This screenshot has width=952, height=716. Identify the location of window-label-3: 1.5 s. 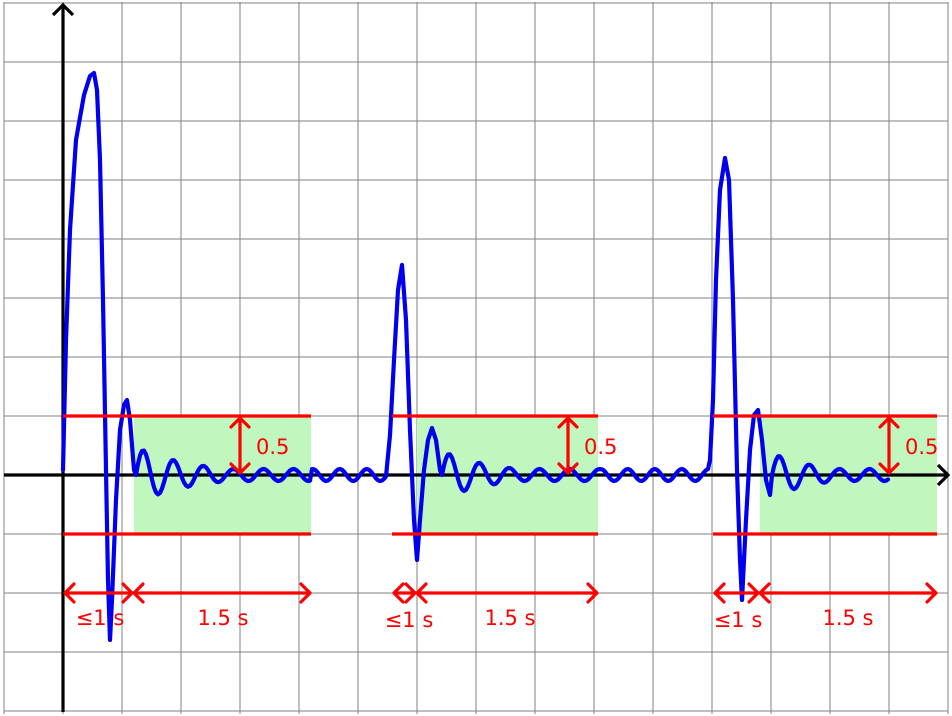
(847, 618).